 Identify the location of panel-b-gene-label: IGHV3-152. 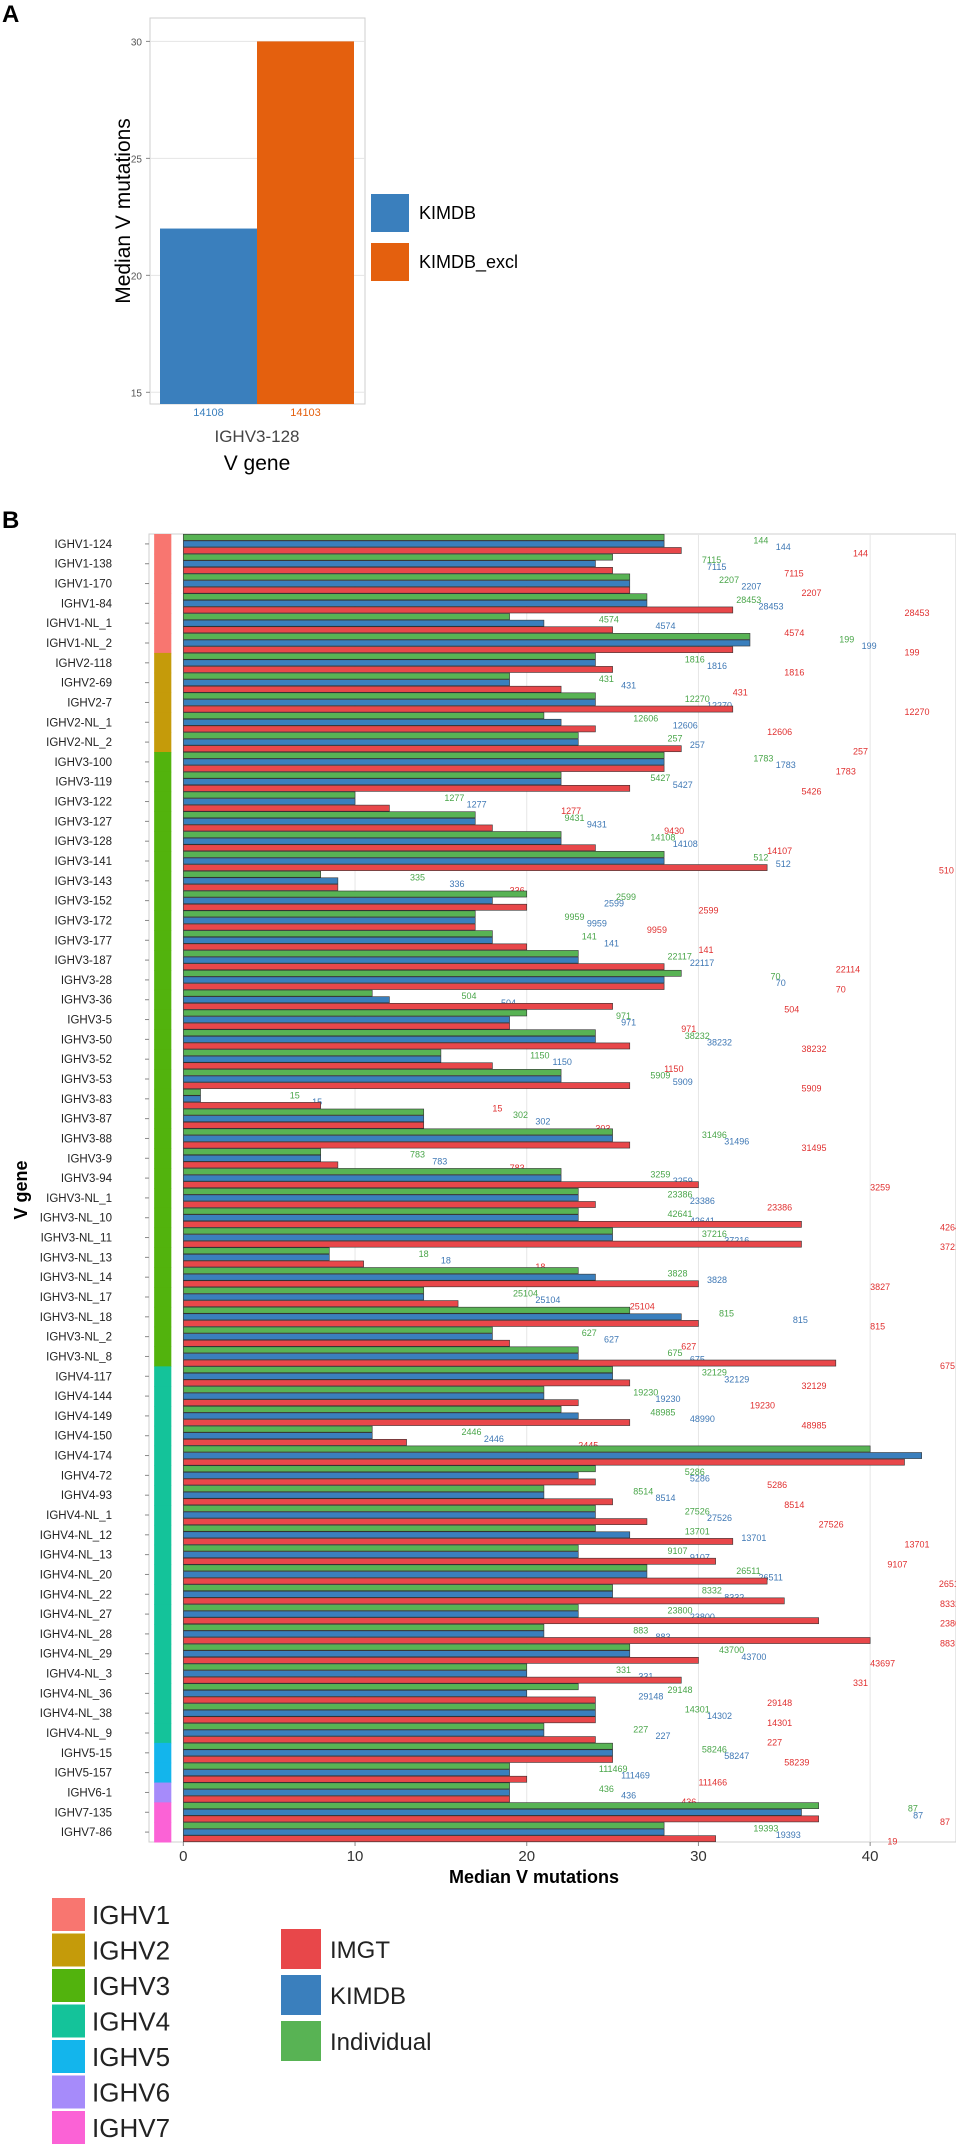
(83, 902).